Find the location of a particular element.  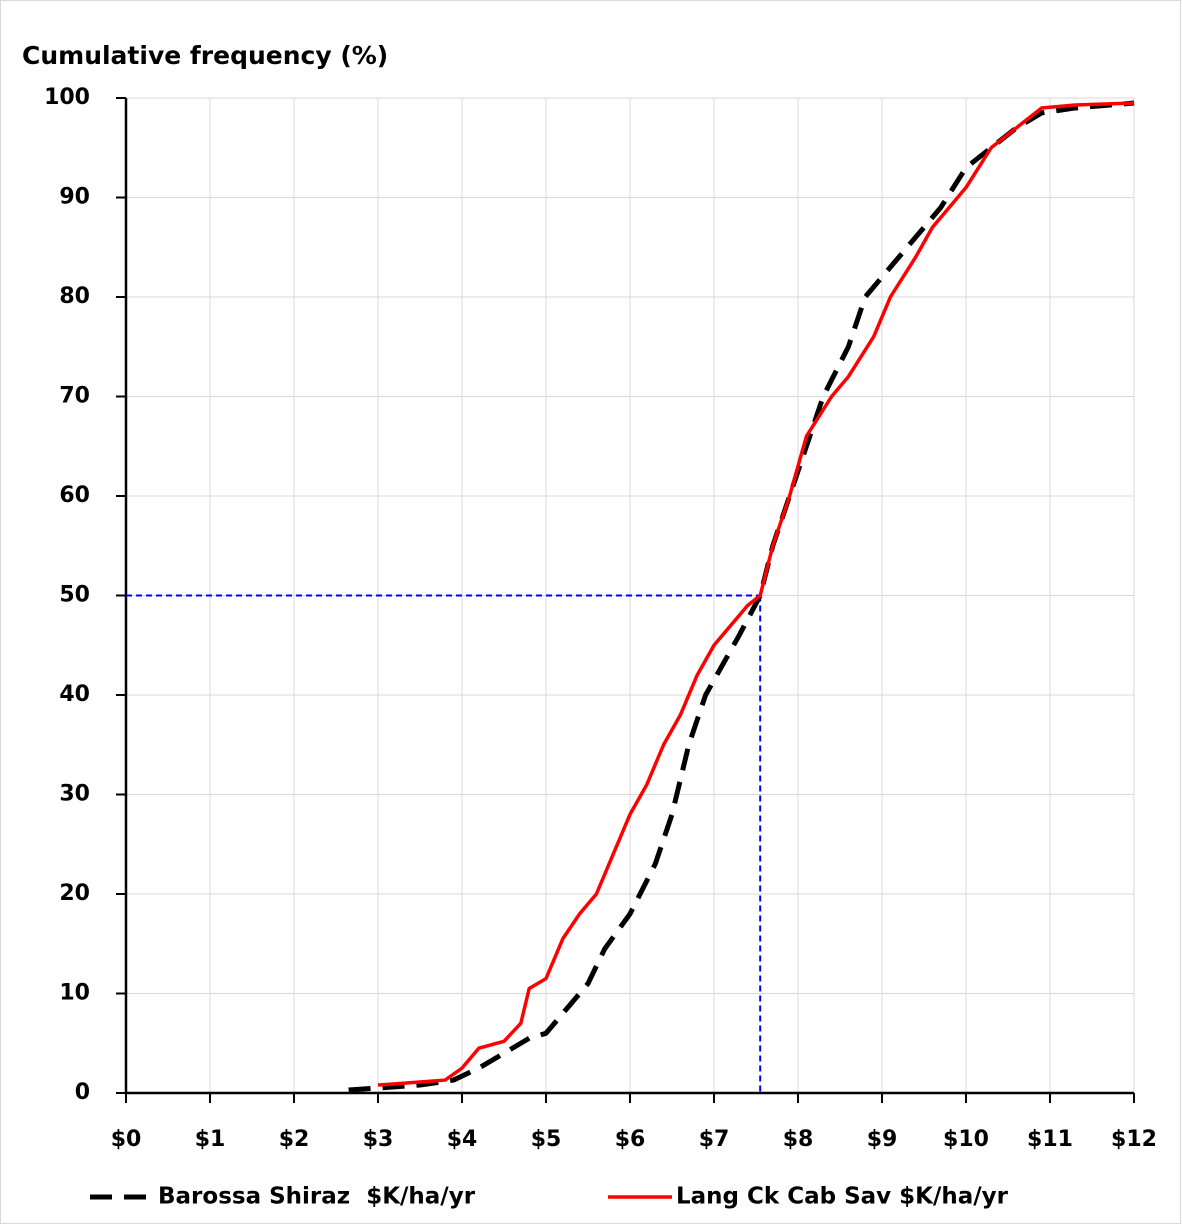

legend-label: Lang Ck Cab Sav $K/ha/yr is located at coordinates (842, 1197).